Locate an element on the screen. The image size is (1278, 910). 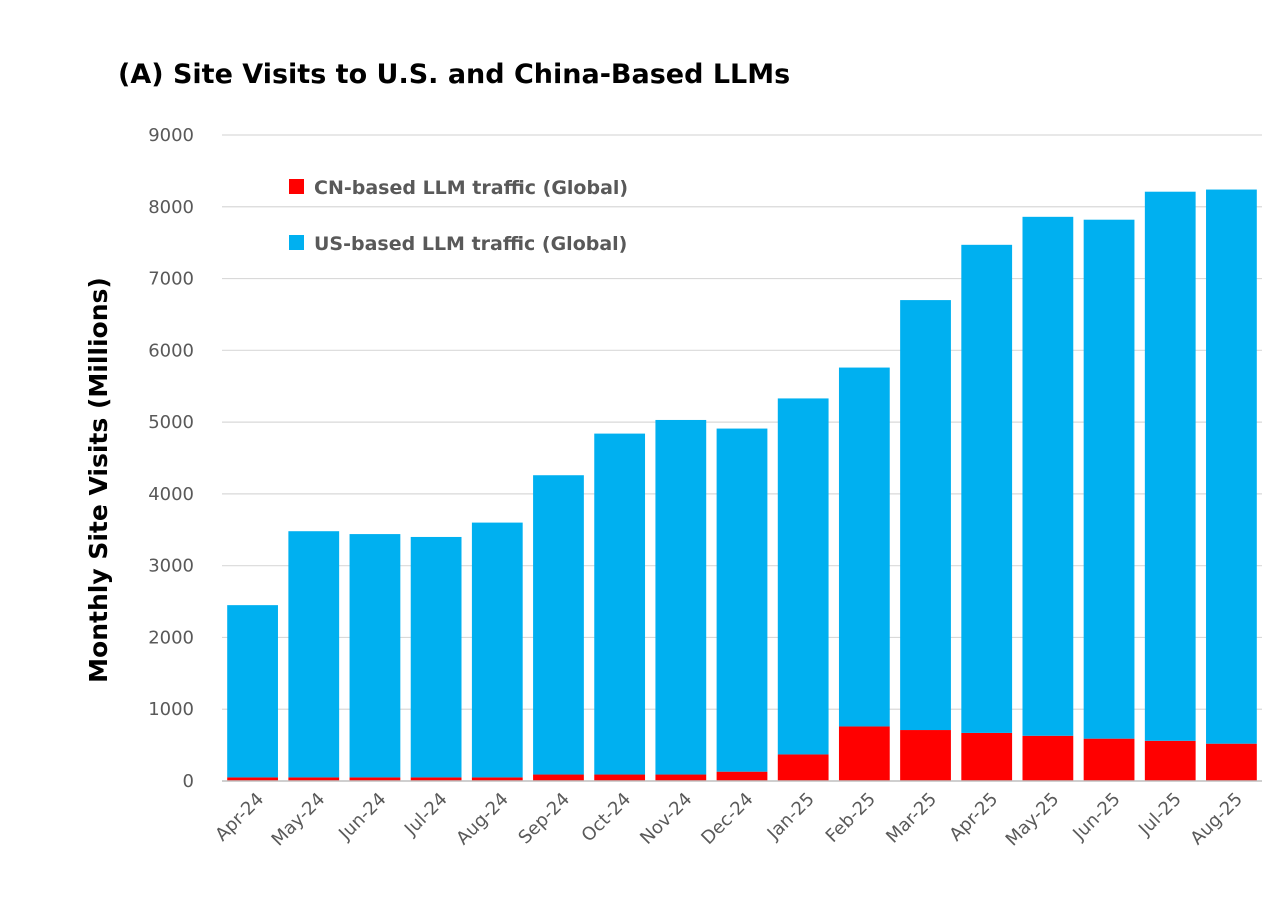
x-tick-label: Jun-24 is located at coordinates (362, 817).